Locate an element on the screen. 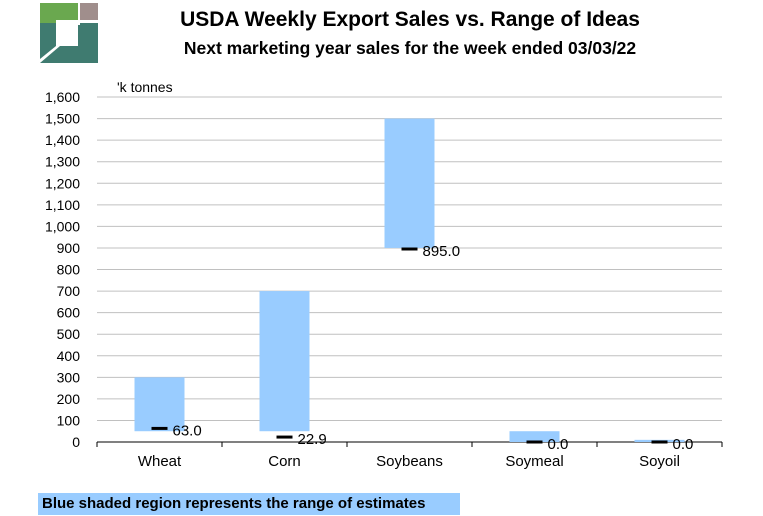  y-tick-label: 1,100 is located at coordinates (62, 205).